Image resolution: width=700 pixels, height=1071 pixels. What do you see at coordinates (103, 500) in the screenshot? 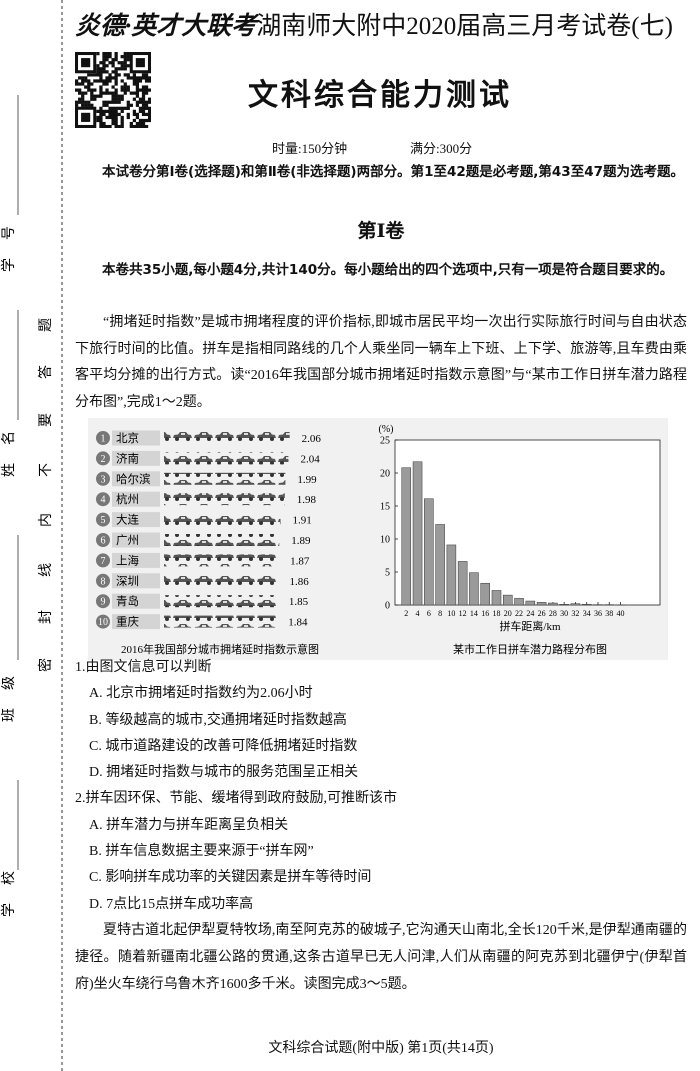
I see `rank-label: 4` at bounding box center [103, 500].